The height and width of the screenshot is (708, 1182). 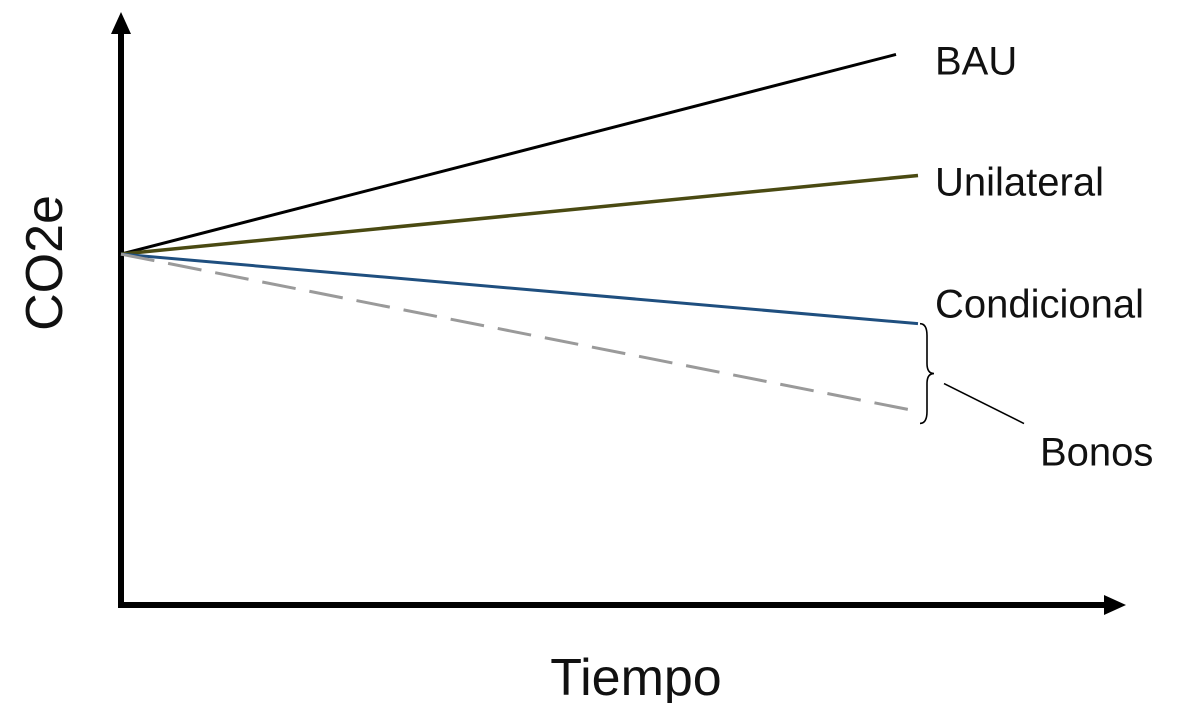 I want to click on y-axis-label: CO2e, so click(x=45, y=263).